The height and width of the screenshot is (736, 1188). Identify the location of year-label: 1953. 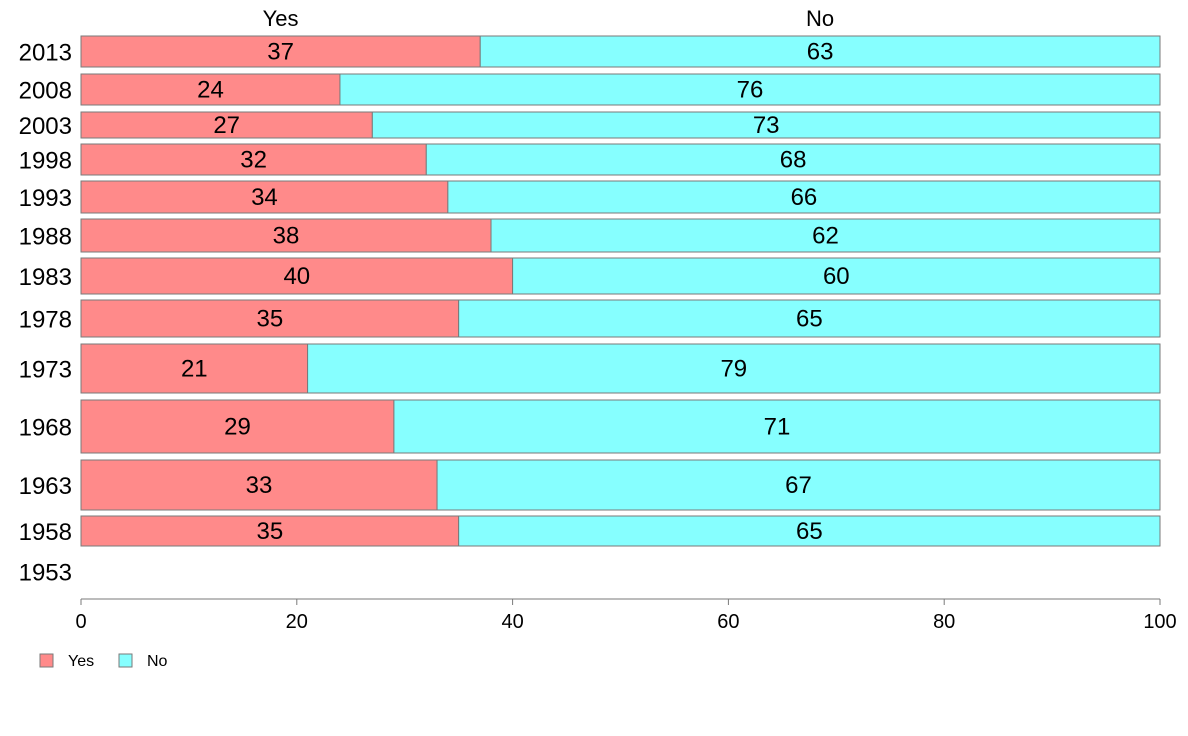
(45, 573).